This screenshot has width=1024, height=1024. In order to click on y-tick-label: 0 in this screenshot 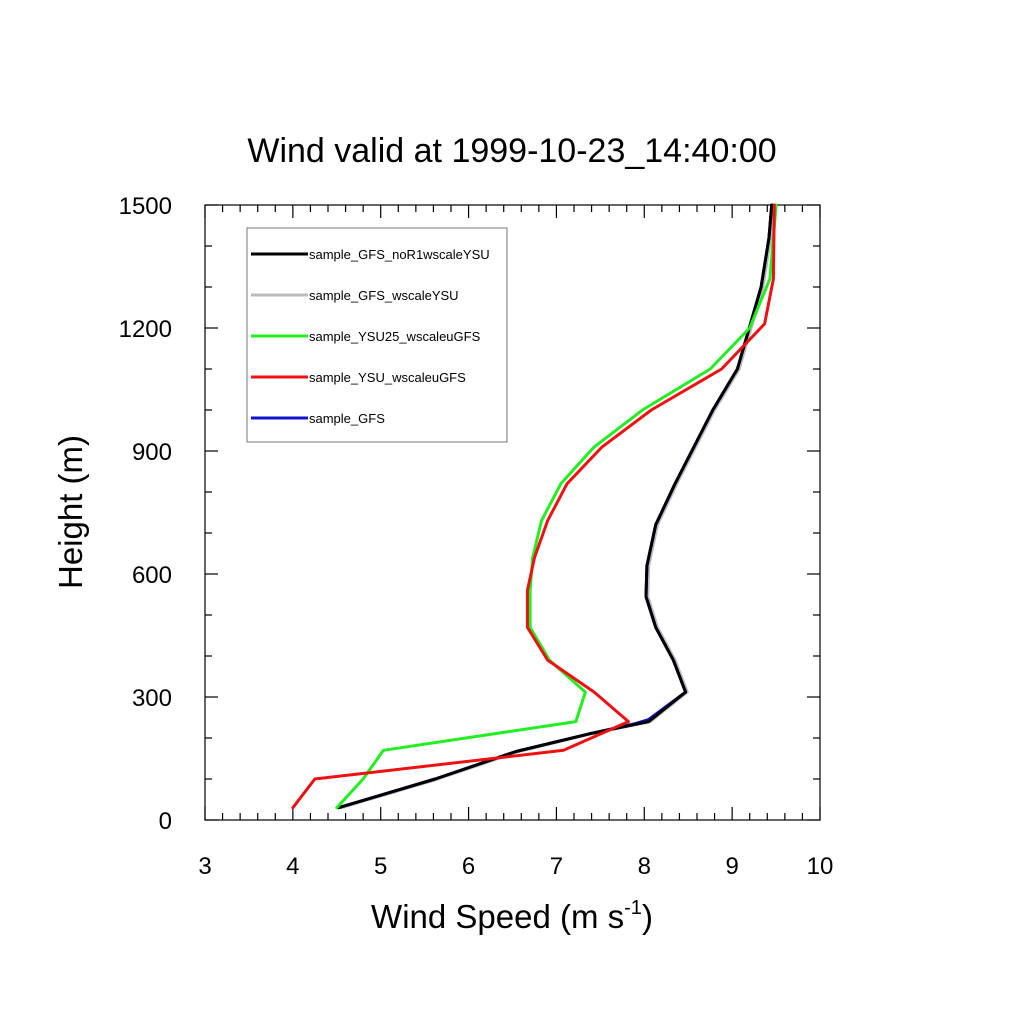, I will do `click(165, 821)`.